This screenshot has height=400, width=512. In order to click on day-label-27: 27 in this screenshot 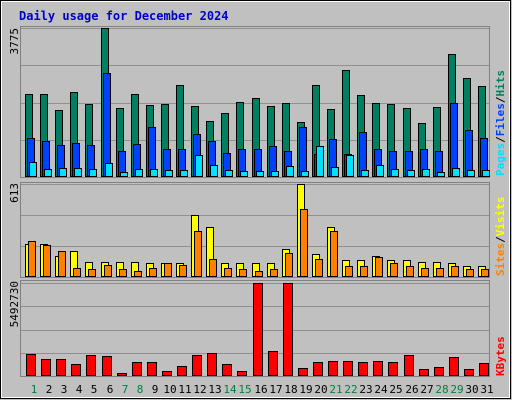, I will do `click(426, 389)`.